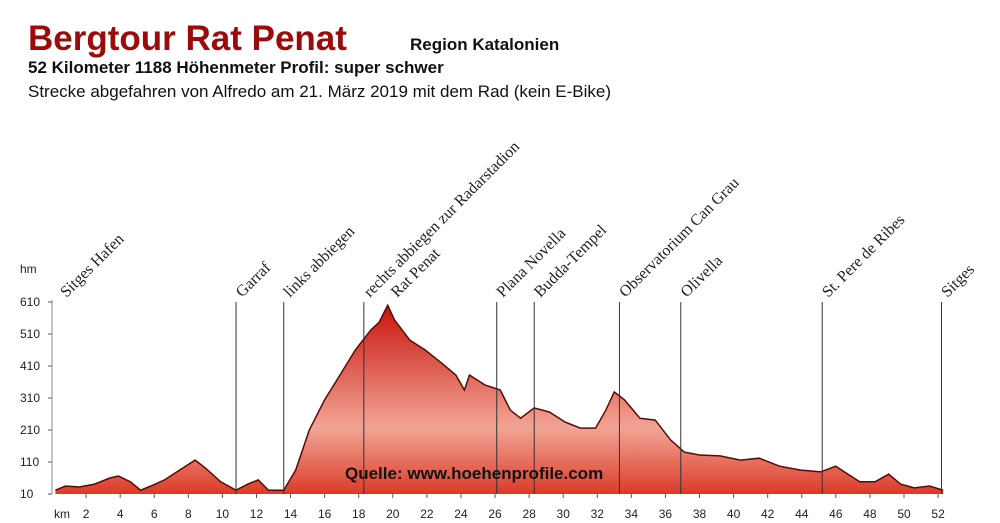  What do you see at coordinates (27, 494) in the screenshot?
I see `y-tick-label: 10` at bounding box center [27, 494].